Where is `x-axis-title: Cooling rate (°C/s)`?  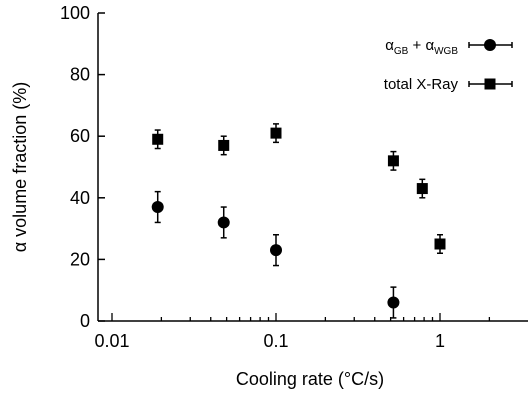
x-axis-title: Cooling rate (°C/s) is located at coordinates (310, 379).